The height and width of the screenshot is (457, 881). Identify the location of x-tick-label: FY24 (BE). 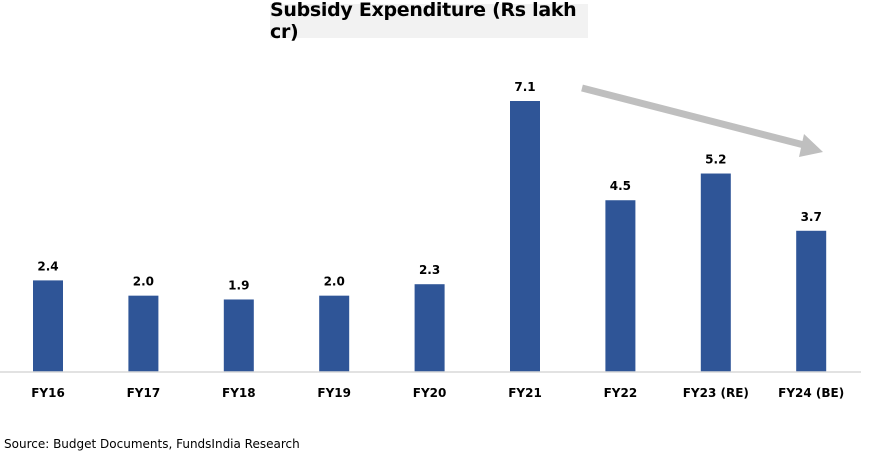
(811, 393).